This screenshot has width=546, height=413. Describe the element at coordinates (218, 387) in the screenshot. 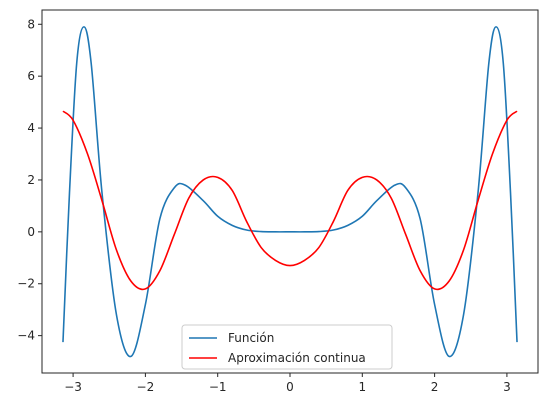

I see `x-tick-label: −1` at that location.